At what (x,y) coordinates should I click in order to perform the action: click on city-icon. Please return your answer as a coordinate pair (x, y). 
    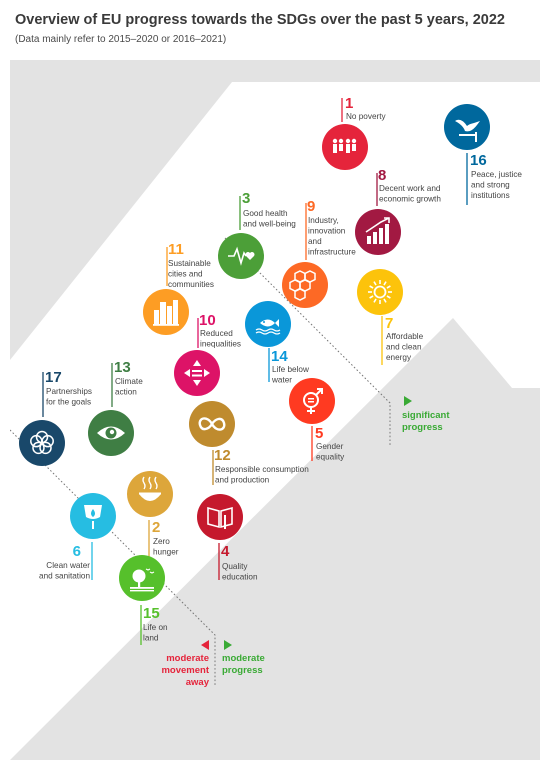
    Looking at the image, I should click on (166, 313).